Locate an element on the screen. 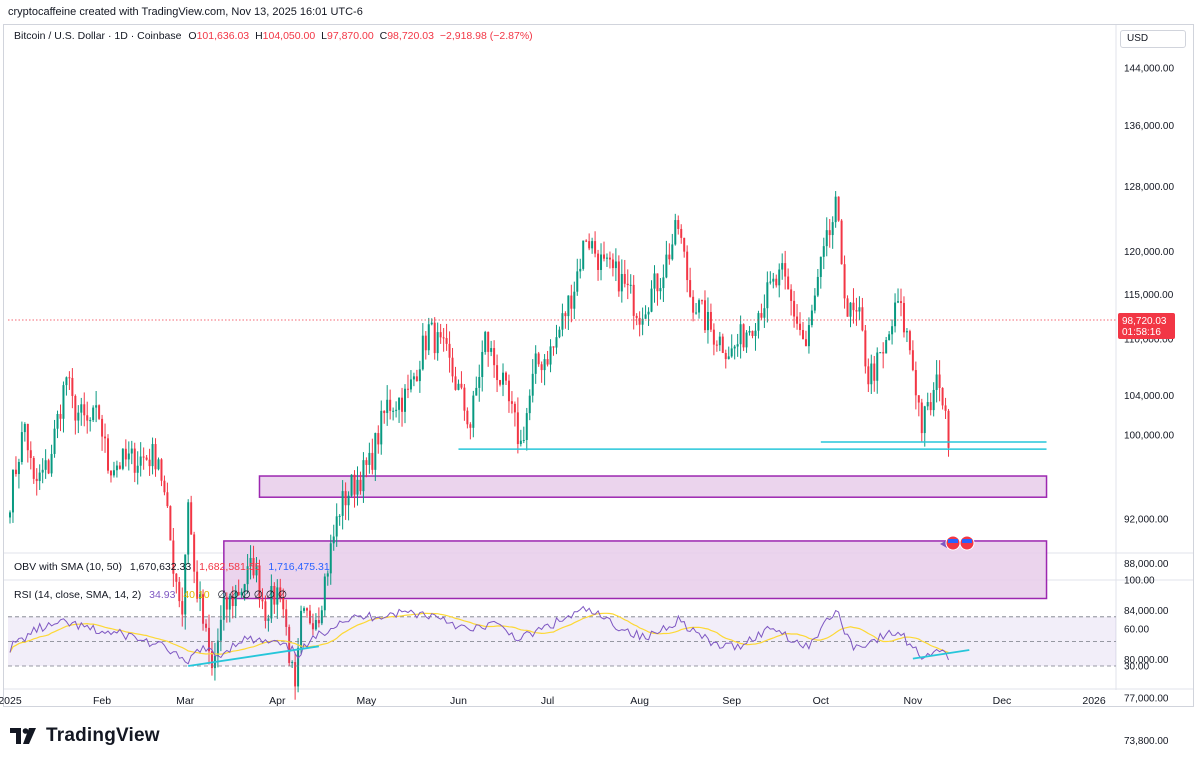 The image size is (1200, 762). change-value: −2,918.98 (−2.87%) is located at coordinates (486, 36).